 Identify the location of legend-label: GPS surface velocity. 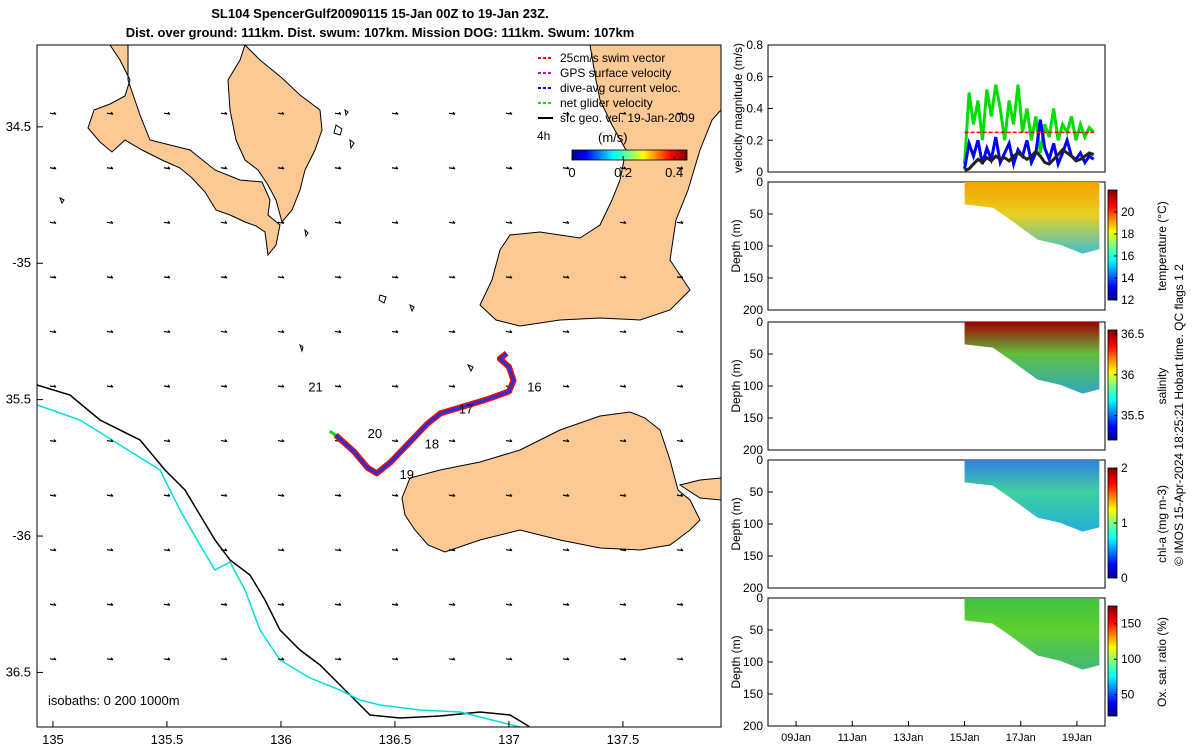
(615, 73).